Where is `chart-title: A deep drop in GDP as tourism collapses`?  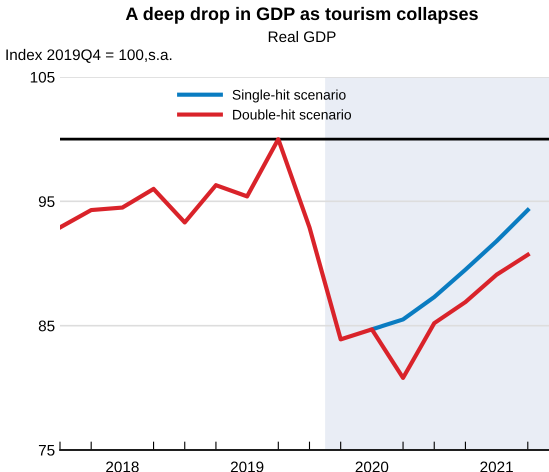 chart-title: A deep drop in GDP as tourism collapses is located at coordinates (302, 15).